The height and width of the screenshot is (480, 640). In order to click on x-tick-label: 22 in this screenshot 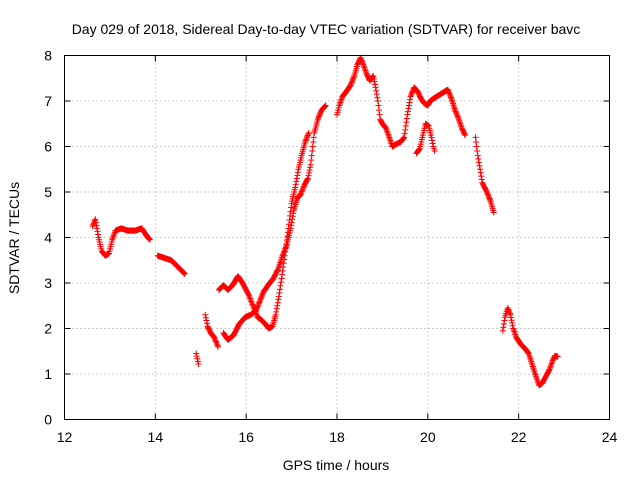, I will do `click(519, 437)`.